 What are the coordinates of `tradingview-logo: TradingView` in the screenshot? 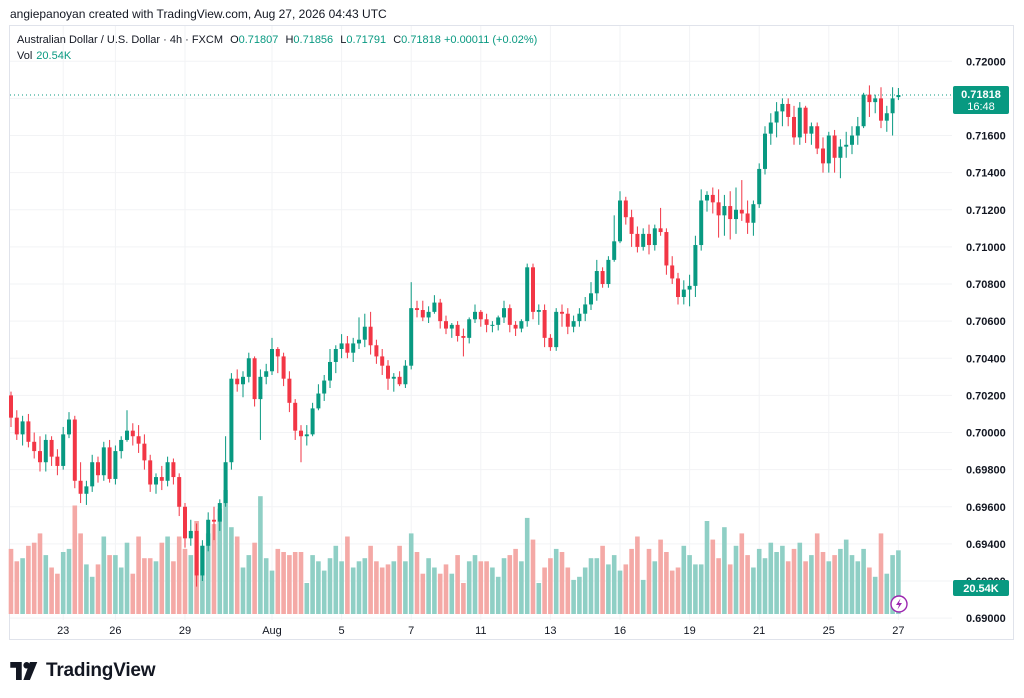 It's located at (83, 671).